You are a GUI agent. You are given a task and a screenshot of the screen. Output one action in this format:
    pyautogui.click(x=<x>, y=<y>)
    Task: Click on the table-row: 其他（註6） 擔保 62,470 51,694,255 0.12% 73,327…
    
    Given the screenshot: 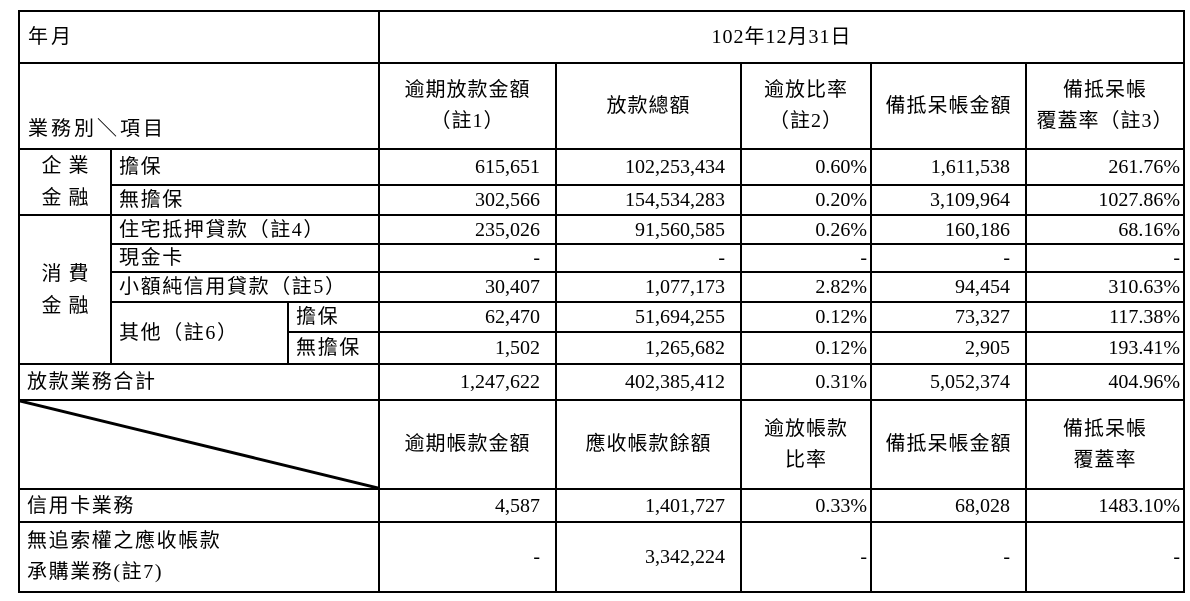 What is the action you would take?
    pyautogui.click(x=602, y=333)
    